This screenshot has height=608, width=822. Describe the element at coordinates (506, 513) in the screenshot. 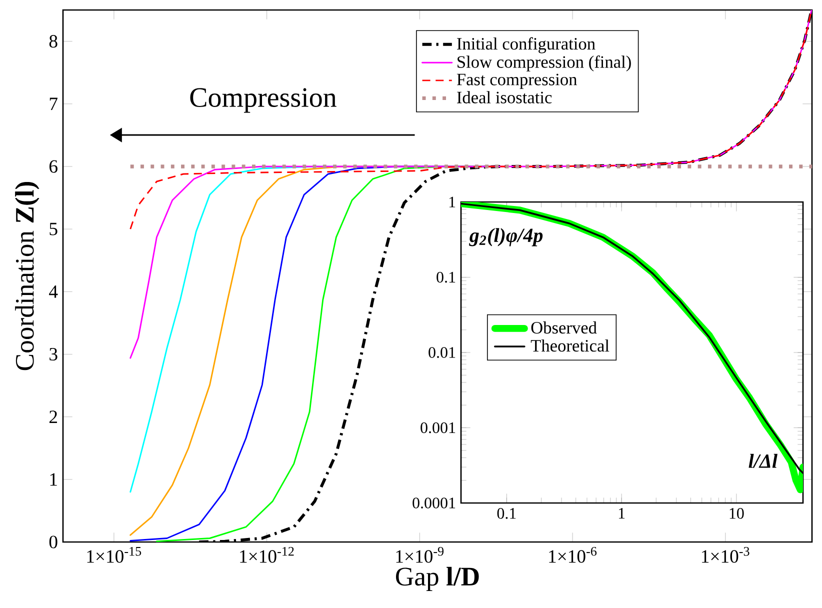

I see `x-tick-label: 0.1` at that location.